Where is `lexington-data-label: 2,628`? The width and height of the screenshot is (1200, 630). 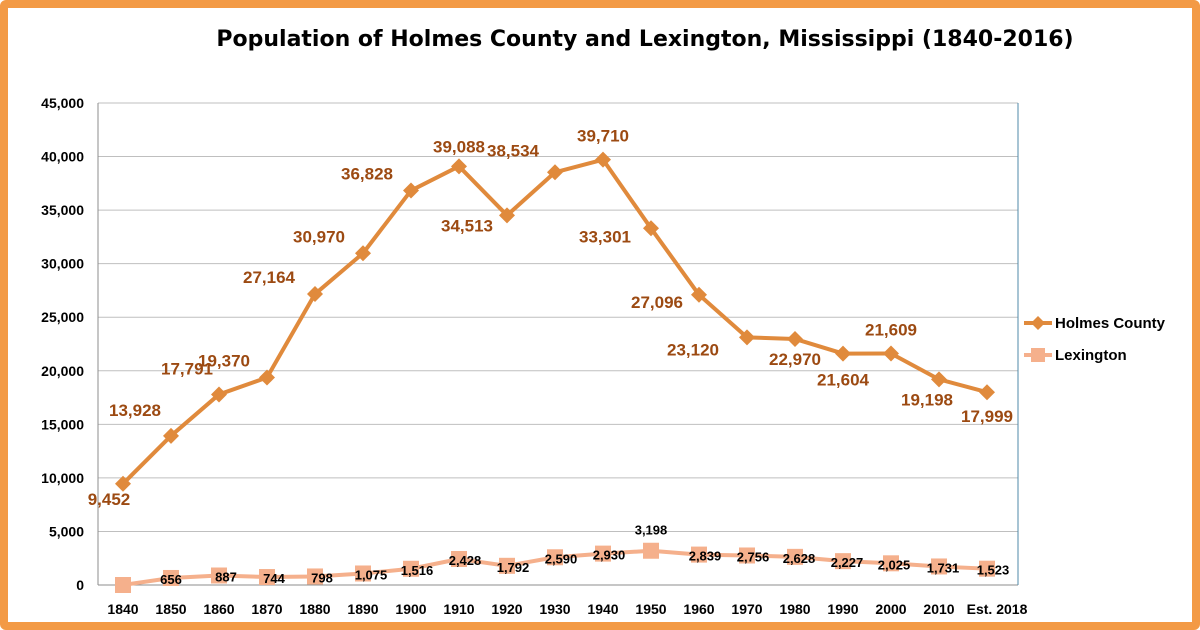
lexington-data-label: 2,628 is located at coordinates (799, 558).